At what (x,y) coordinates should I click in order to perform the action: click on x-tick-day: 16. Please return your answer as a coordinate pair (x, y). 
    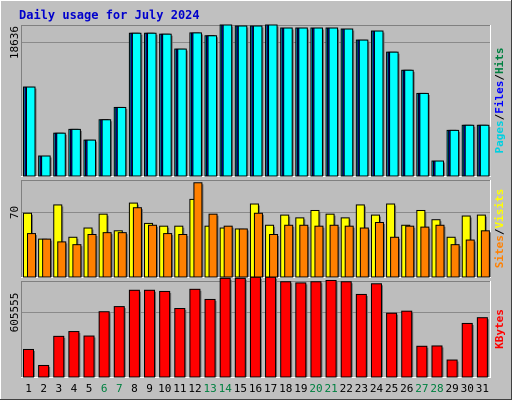
    Looking at the image, I should click on (255, 388).